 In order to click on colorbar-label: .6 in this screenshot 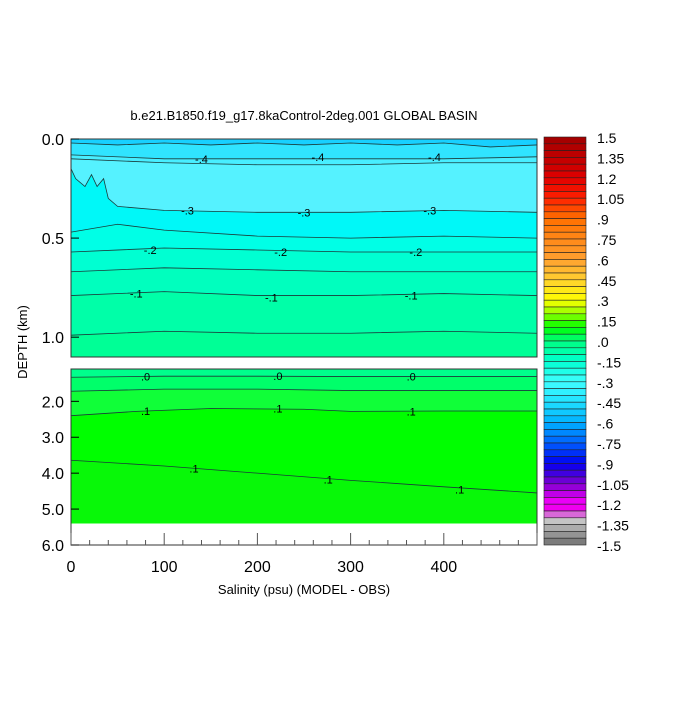, I will do `click(603, 260)`.